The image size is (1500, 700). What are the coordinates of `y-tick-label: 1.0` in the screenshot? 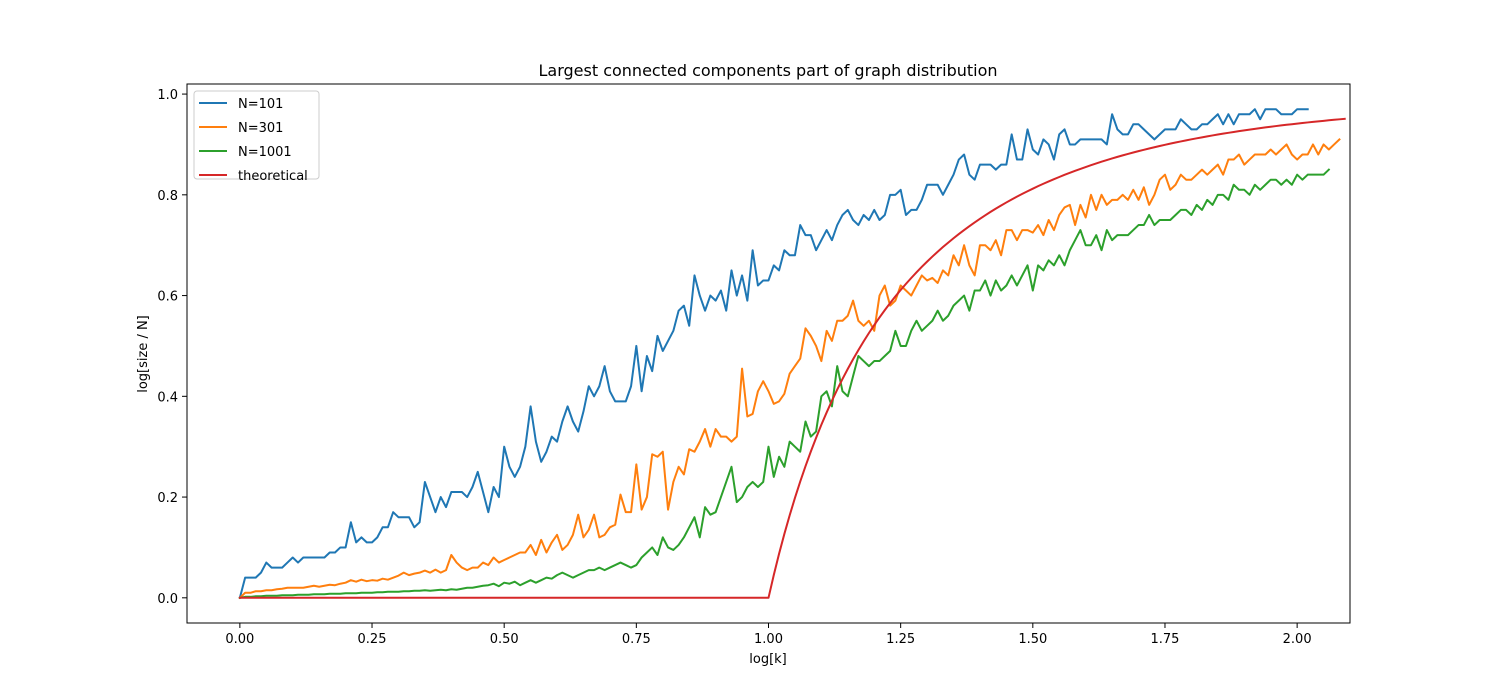 It's located at (167, 95).